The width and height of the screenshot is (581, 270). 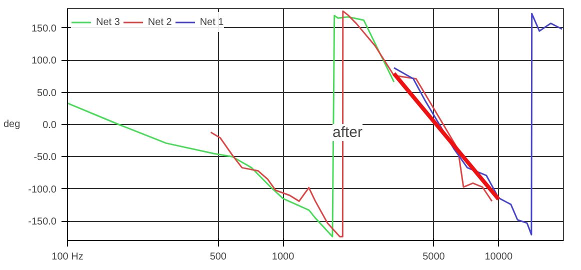 What do you see at coordinates (47, 93) in the screenshot?
I see `y-tick-label: 50.0` at bounding box center [47, 93].